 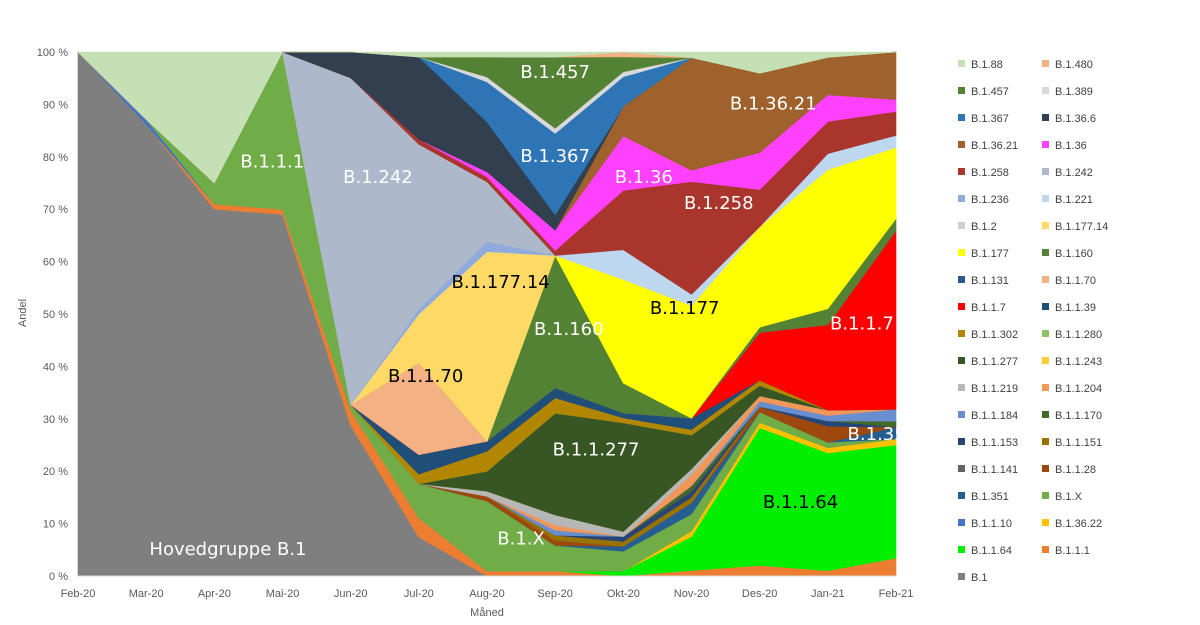 I want to click on legend-label-b-1-1-153: B.1.1.153, so click(x=994, y=443).